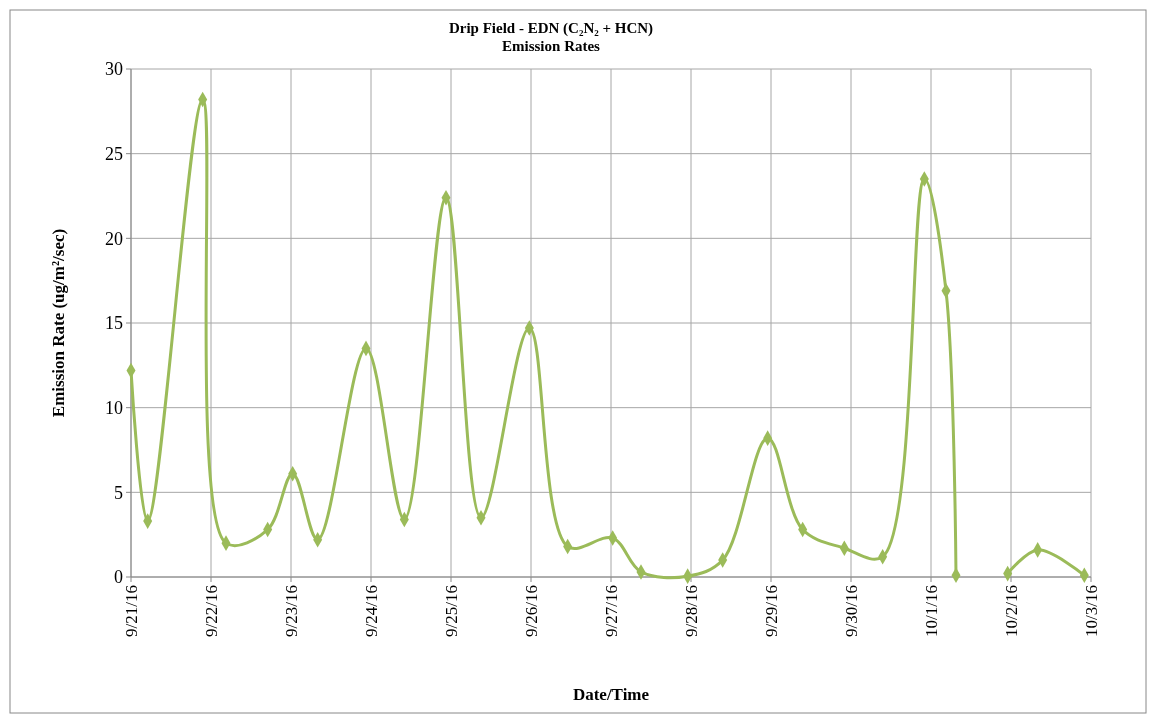 This screenshot has height=723, width=1156. Describe the element at coordinates (1091, 611) in the screenshot. I see `x-tick-label: 10/3/16` at that location.